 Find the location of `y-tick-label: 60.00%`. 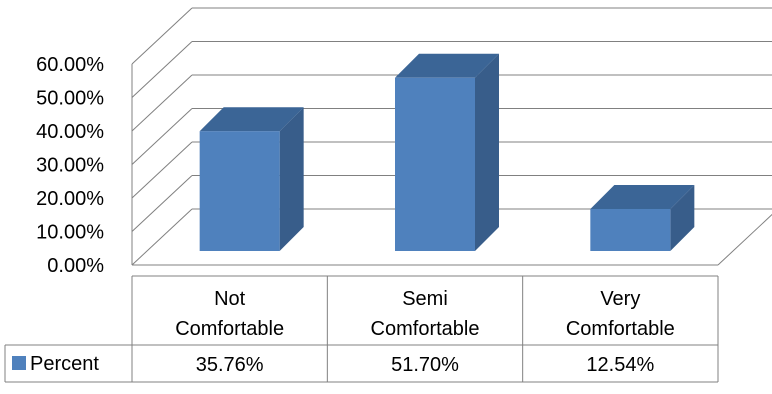

y-tick-label: 60.00% is located at coordinates (70, 65).